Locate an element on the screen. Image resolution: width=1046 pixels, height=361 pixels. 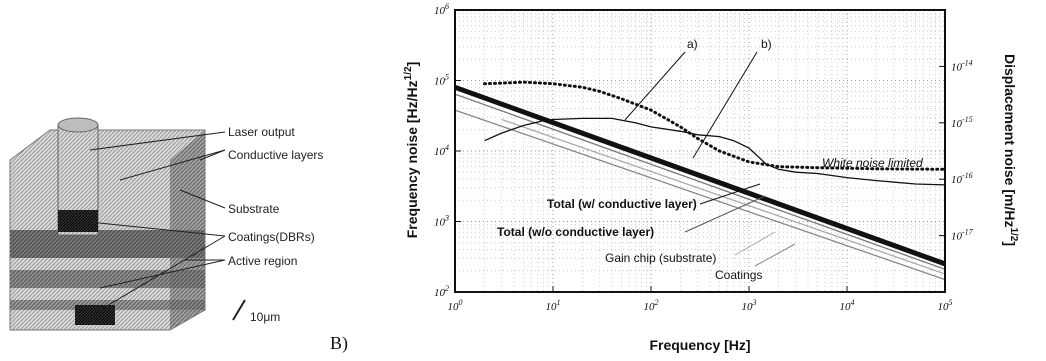
label-total-wo: Total (w/o conductive layer) is located at coordinates (575, 232).